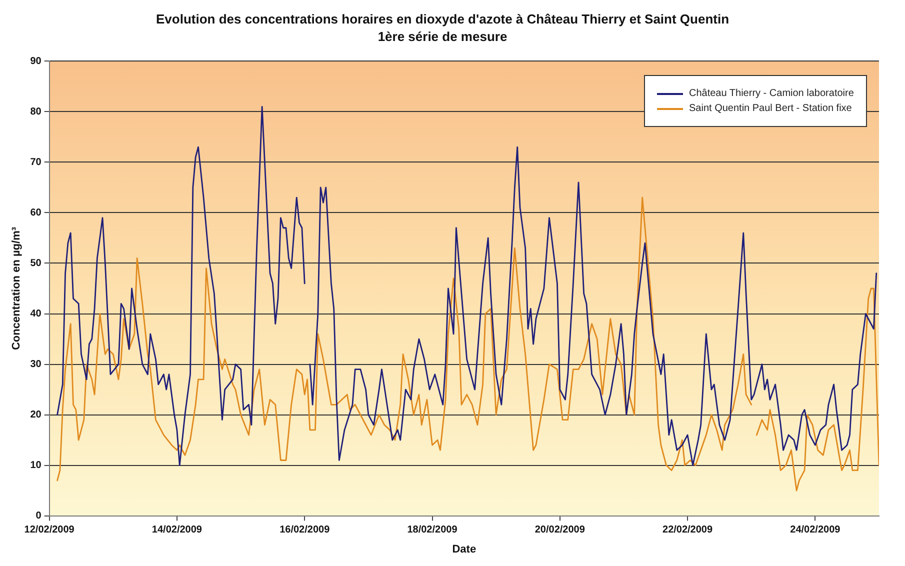  I want to click on y-tick-label: 10, so click(36, 466).